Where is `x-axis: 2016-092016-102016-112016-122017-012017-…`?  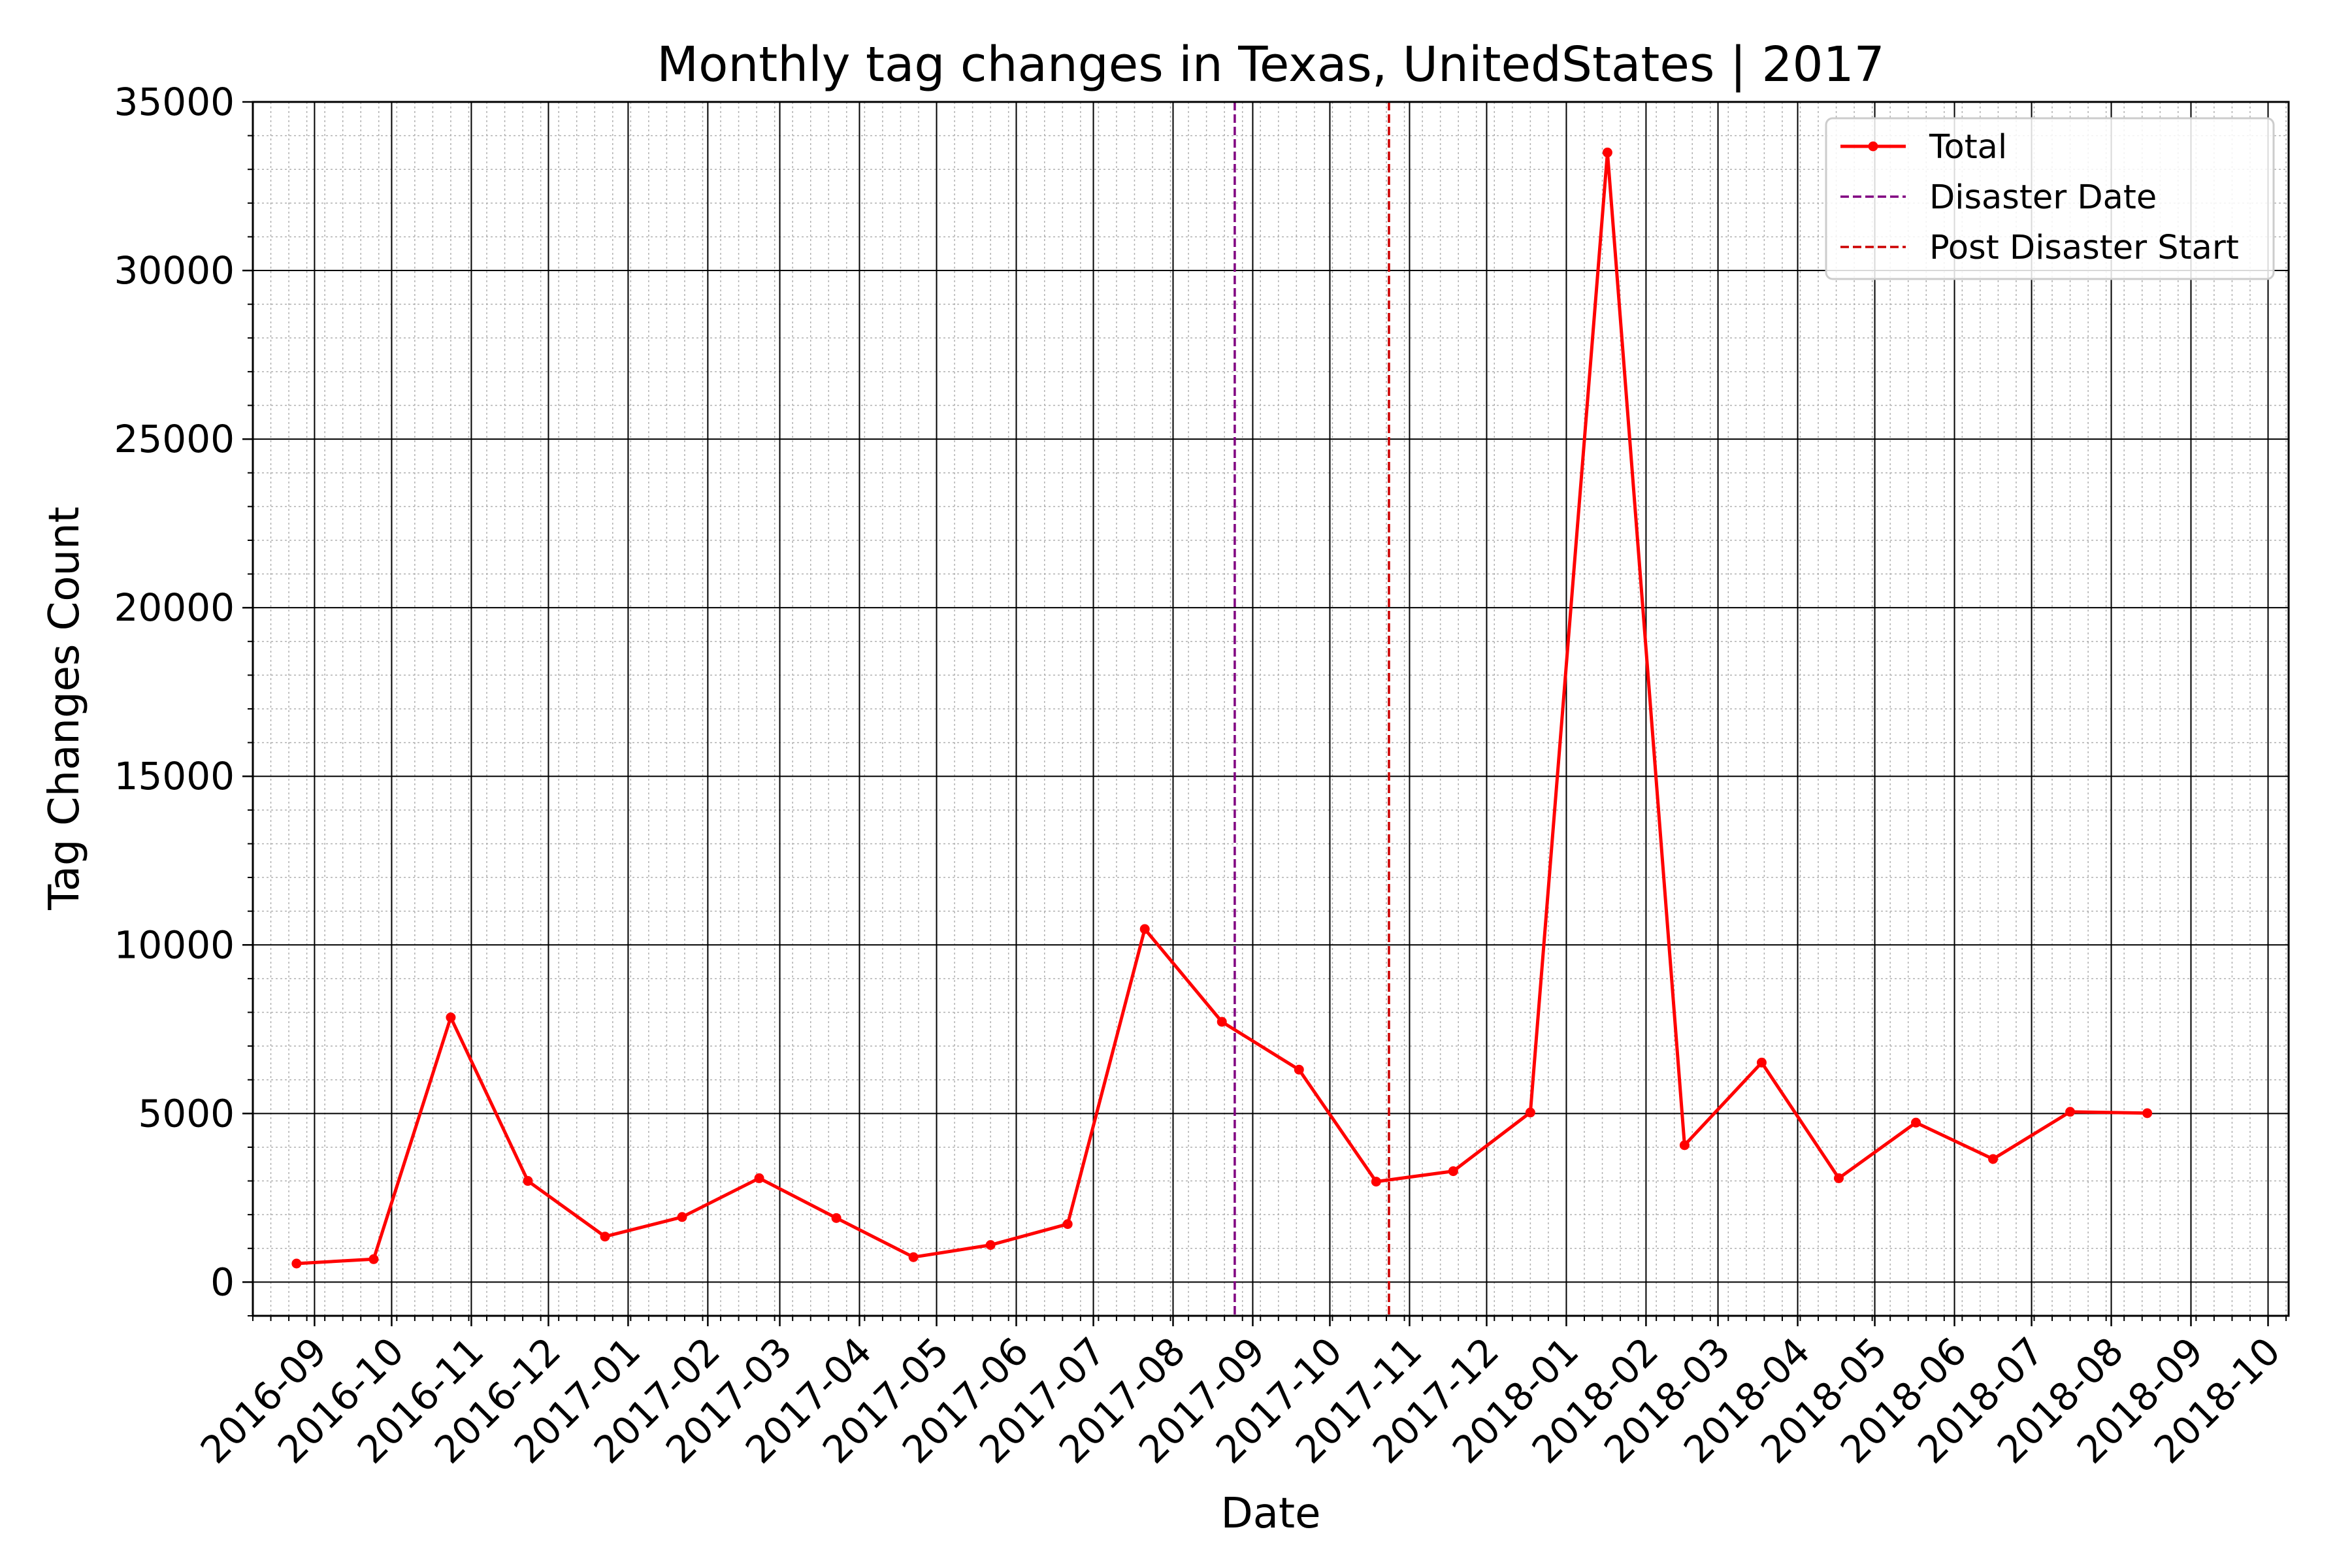 x-axis: 2016-092016-102016-112016-122017-012017-… is located at coordinates (1240, 1394).